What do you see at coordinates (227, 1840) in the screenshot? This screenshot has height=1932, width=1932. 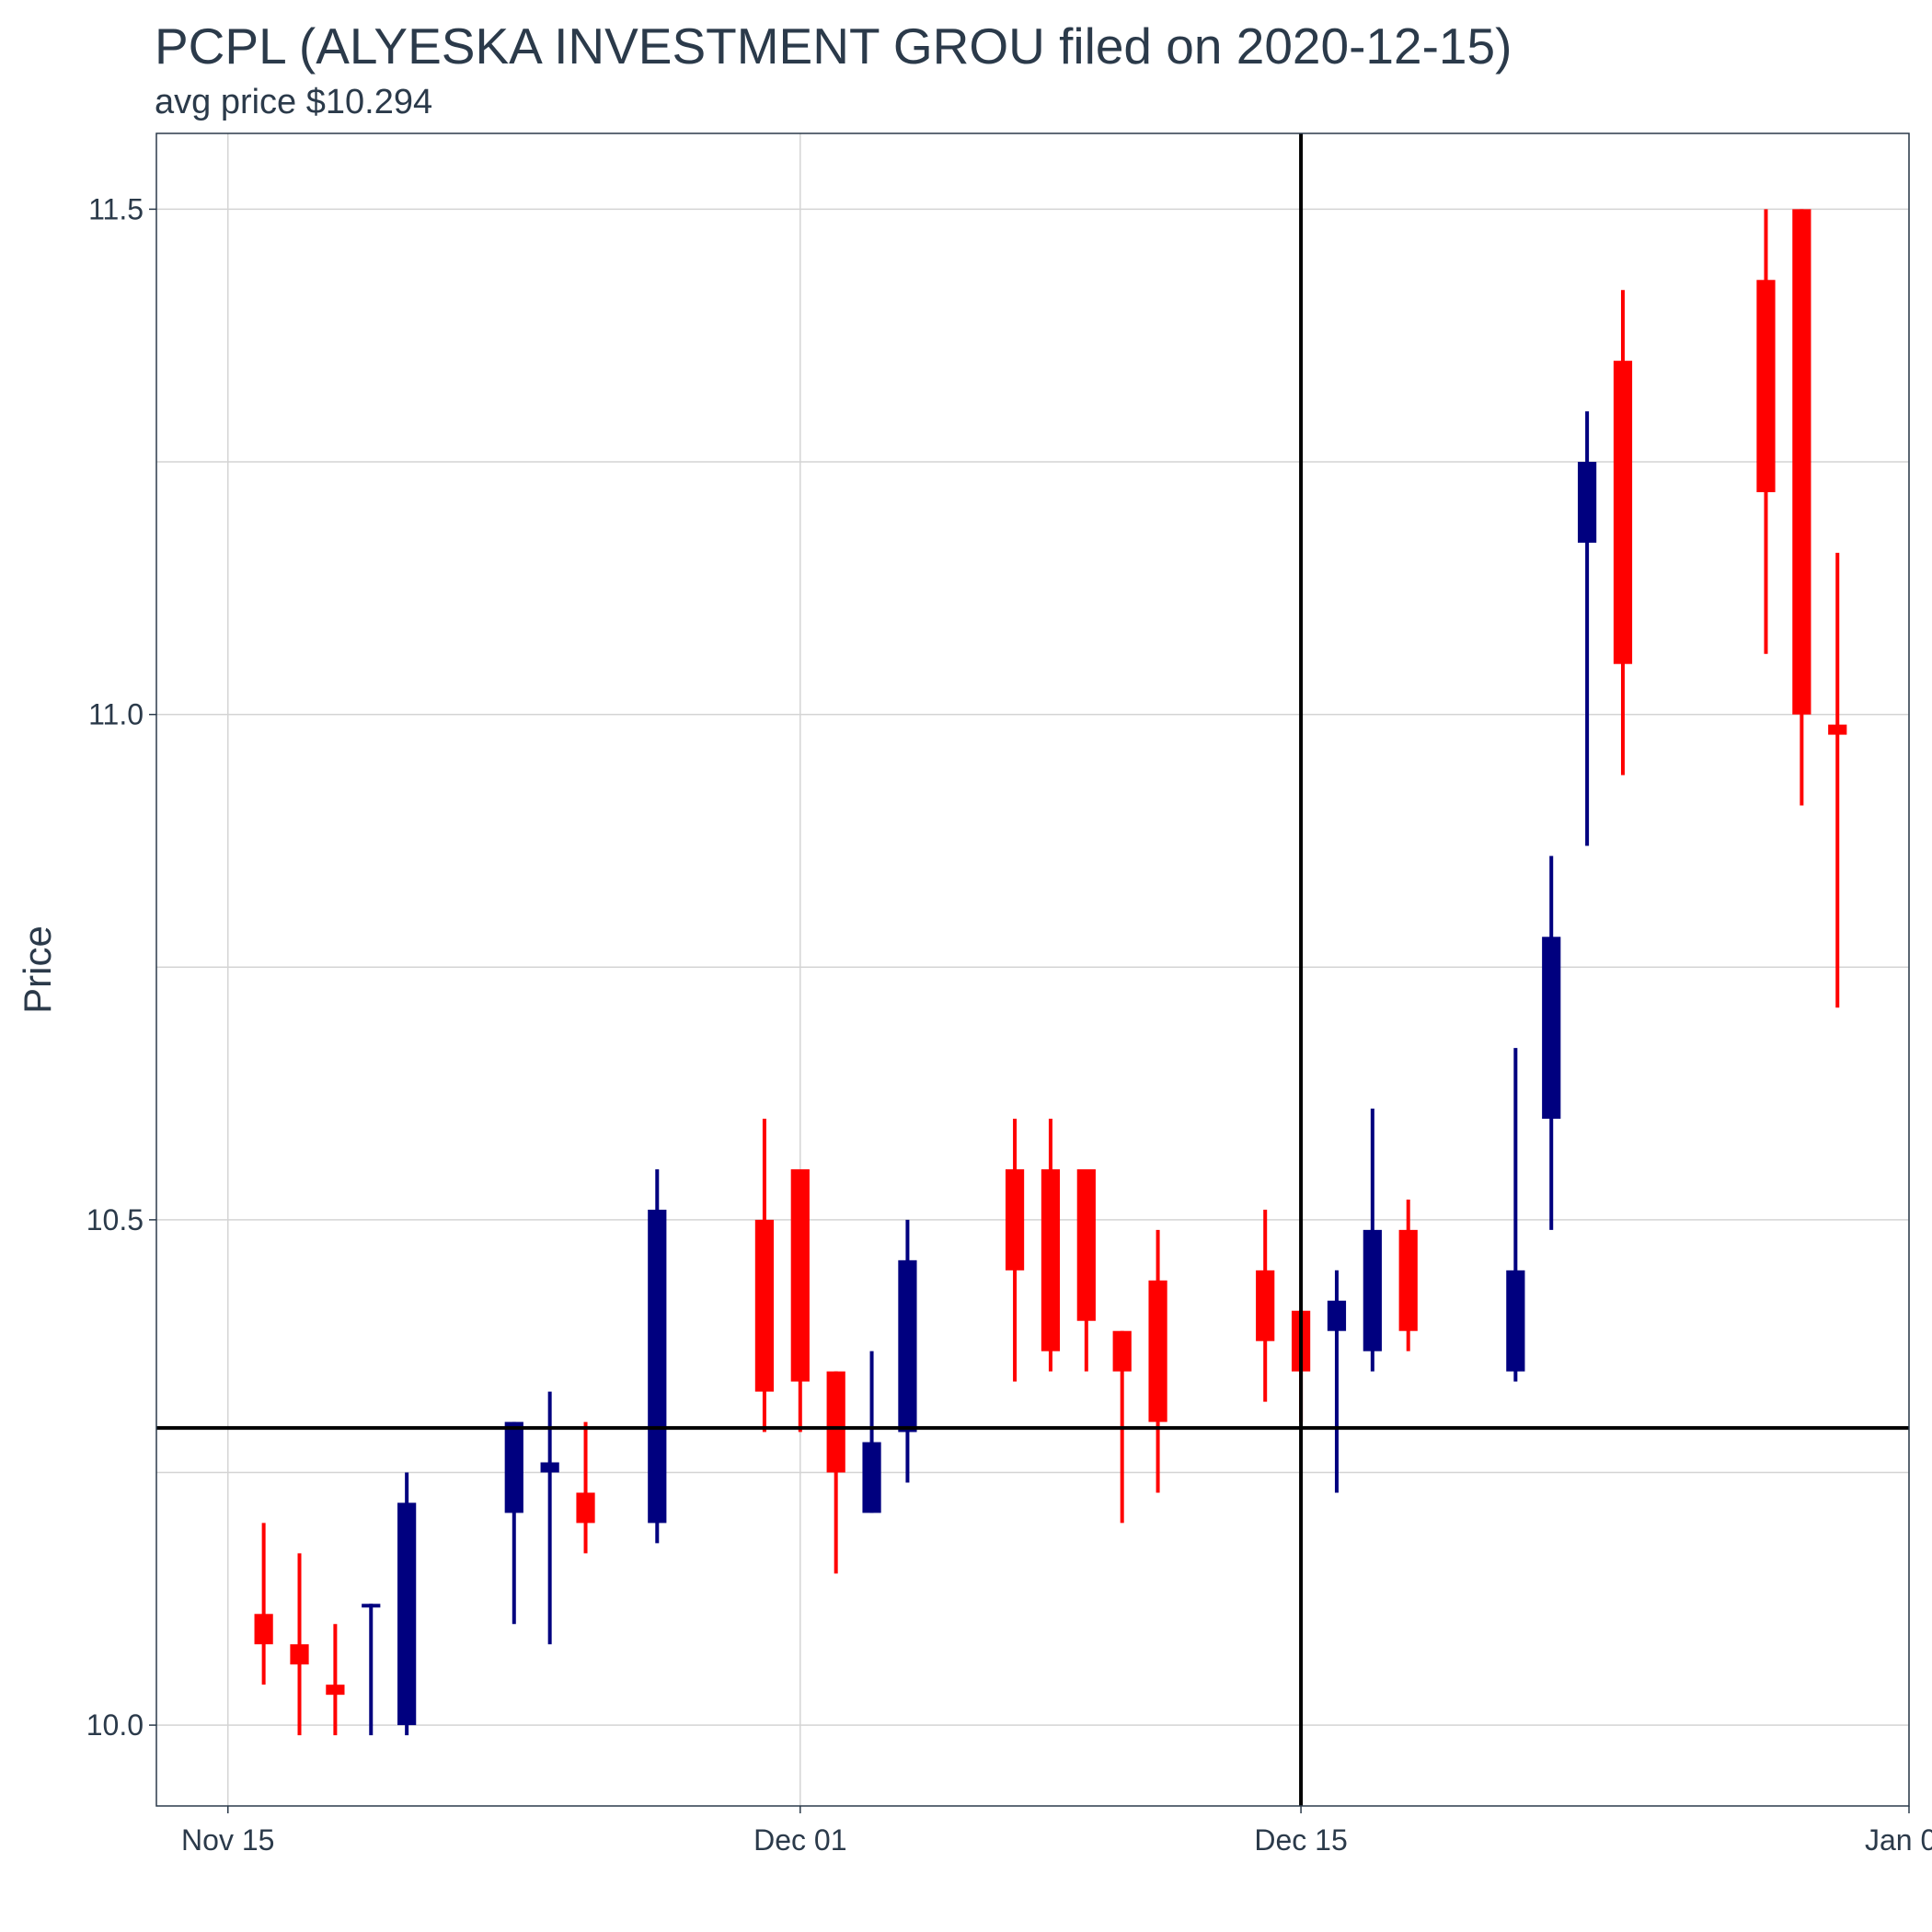 I see `x-tick-label: Nov 15` at bounding box center [227, 1840].